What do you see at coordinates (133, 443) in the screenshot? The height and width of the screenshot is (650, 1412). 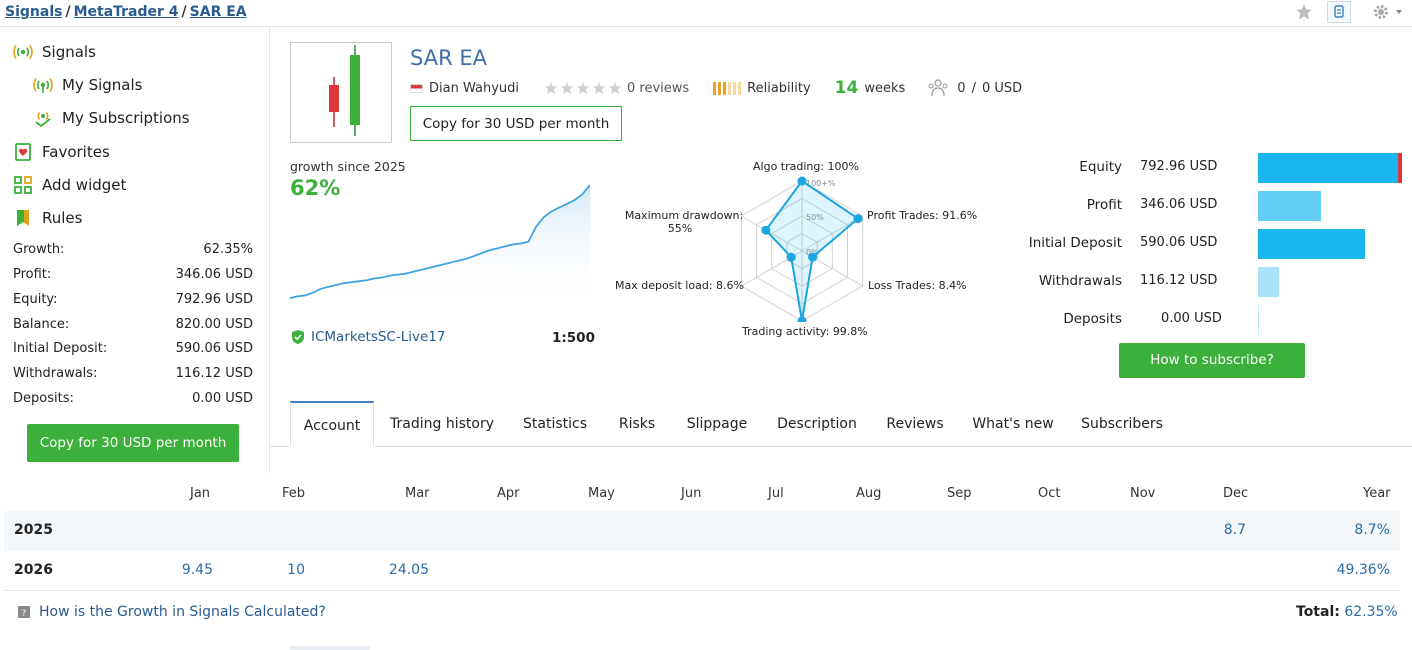 I see `sidebar-copy-button: Copy for 30 USD per month` at bounding box center [133, 443].